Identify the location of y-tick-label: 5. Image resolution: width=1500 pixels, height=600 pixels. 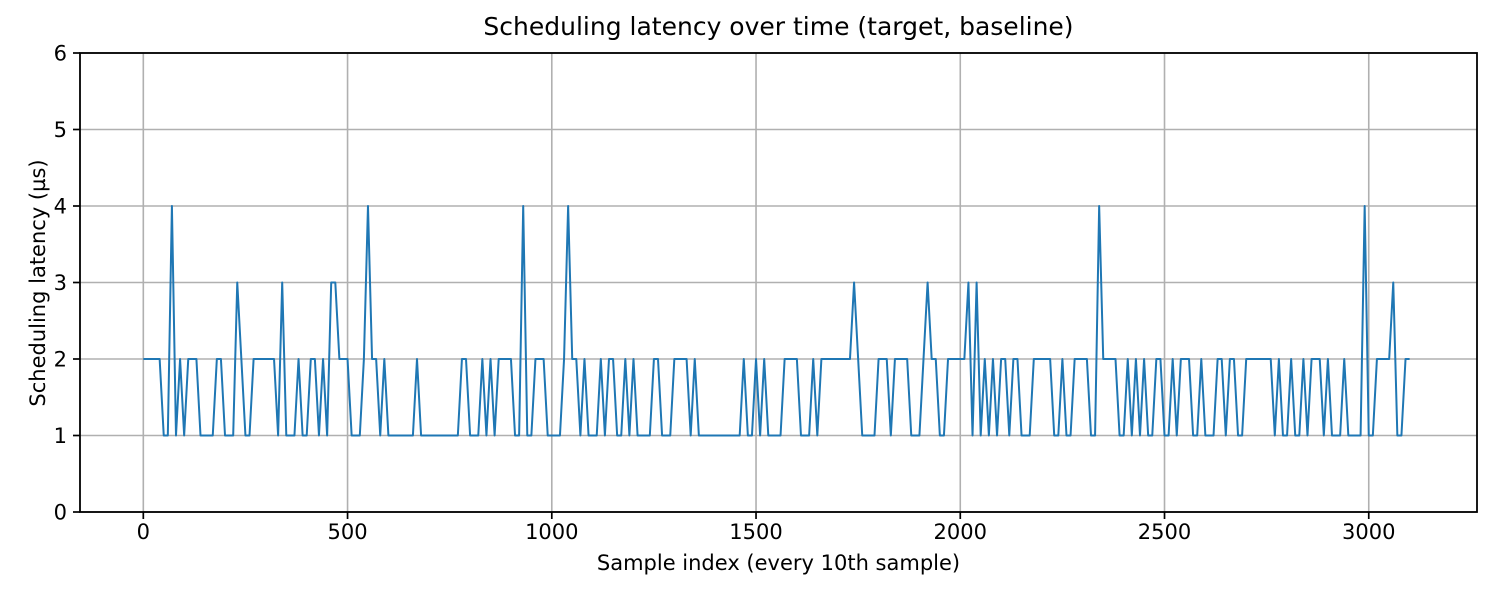
(60, 130).